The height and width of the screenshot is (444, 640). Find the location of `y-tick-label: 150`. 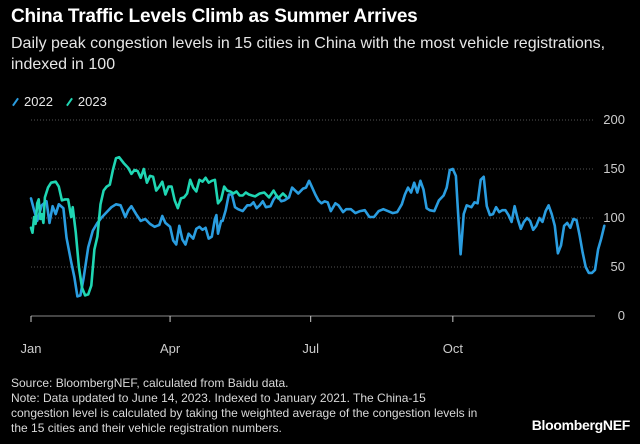

y-tick-label: 150 is located at coordinates (614, 168).